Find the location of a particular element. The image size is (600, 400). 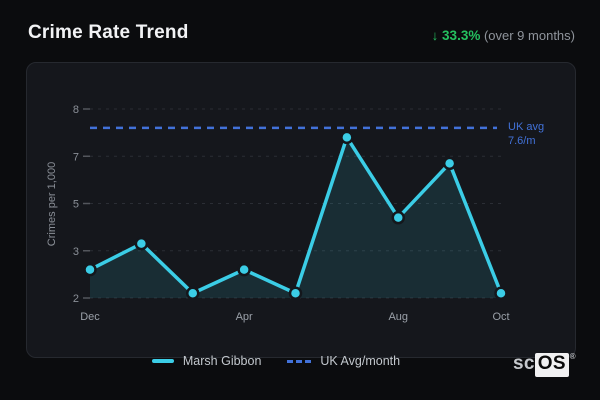

y-tick-label: 7 is located at coordinates (76, 157).